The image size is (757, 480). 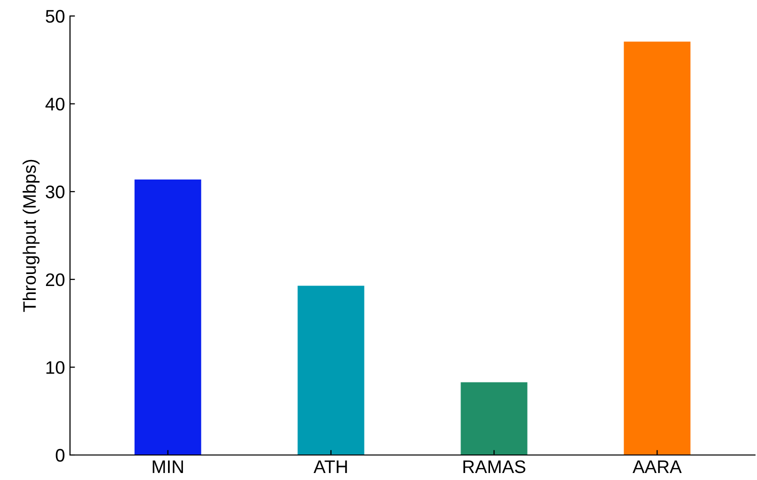 What do you see at coordinates (31, 236) in the screenshot?
I see `y-axis-title: Throughput (Mbps)` at bounding box center [31, 236].